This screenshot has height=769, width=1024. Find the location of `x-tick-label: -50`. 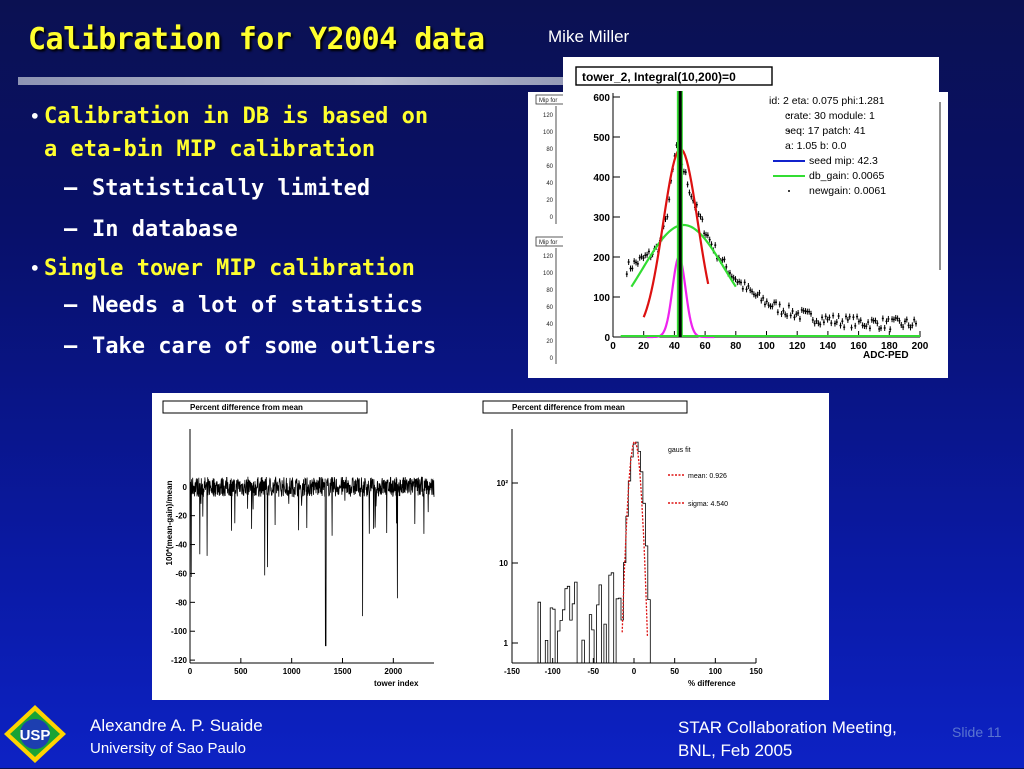

x-tick-label: -50 is located at coordinates (594, 671).